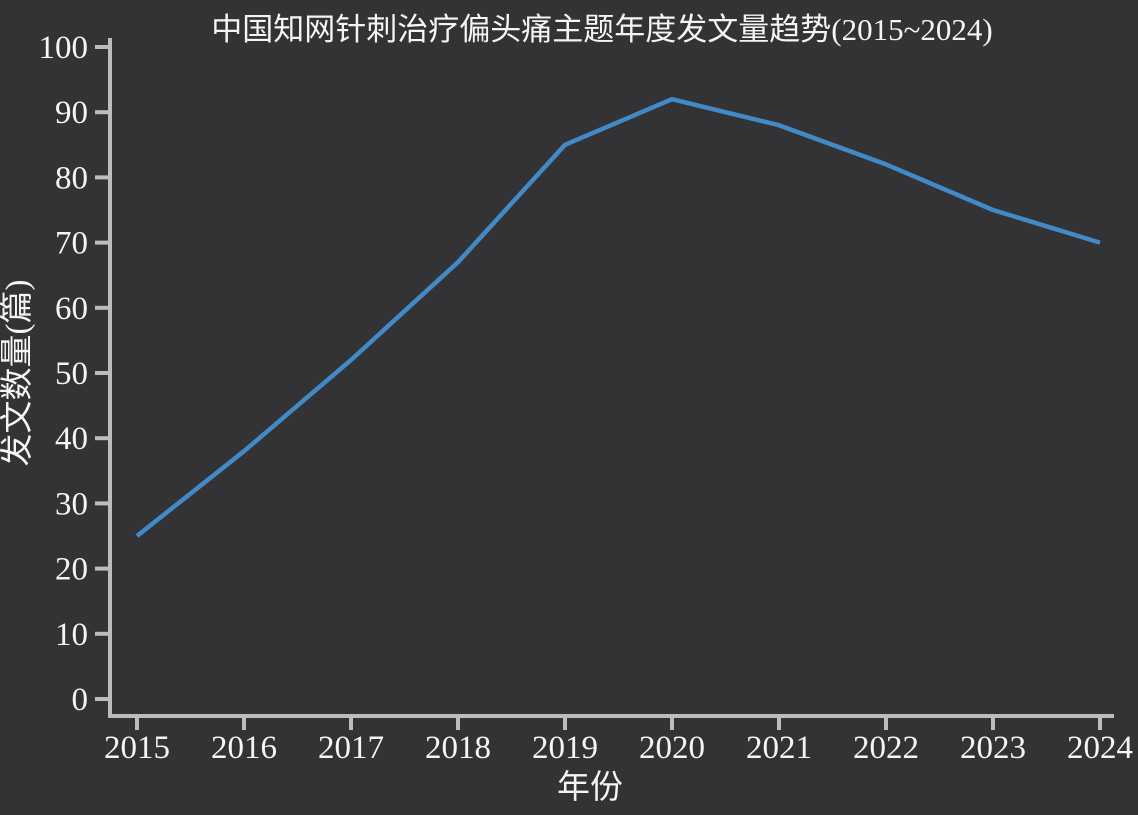 The image size is (1138, 815). I want to click on y-tick-label: 50, so click(71, 374).